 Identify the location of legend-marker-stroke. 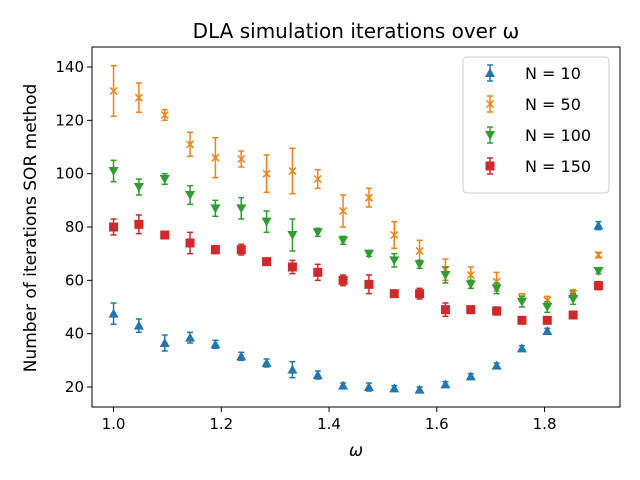
(490, 104).